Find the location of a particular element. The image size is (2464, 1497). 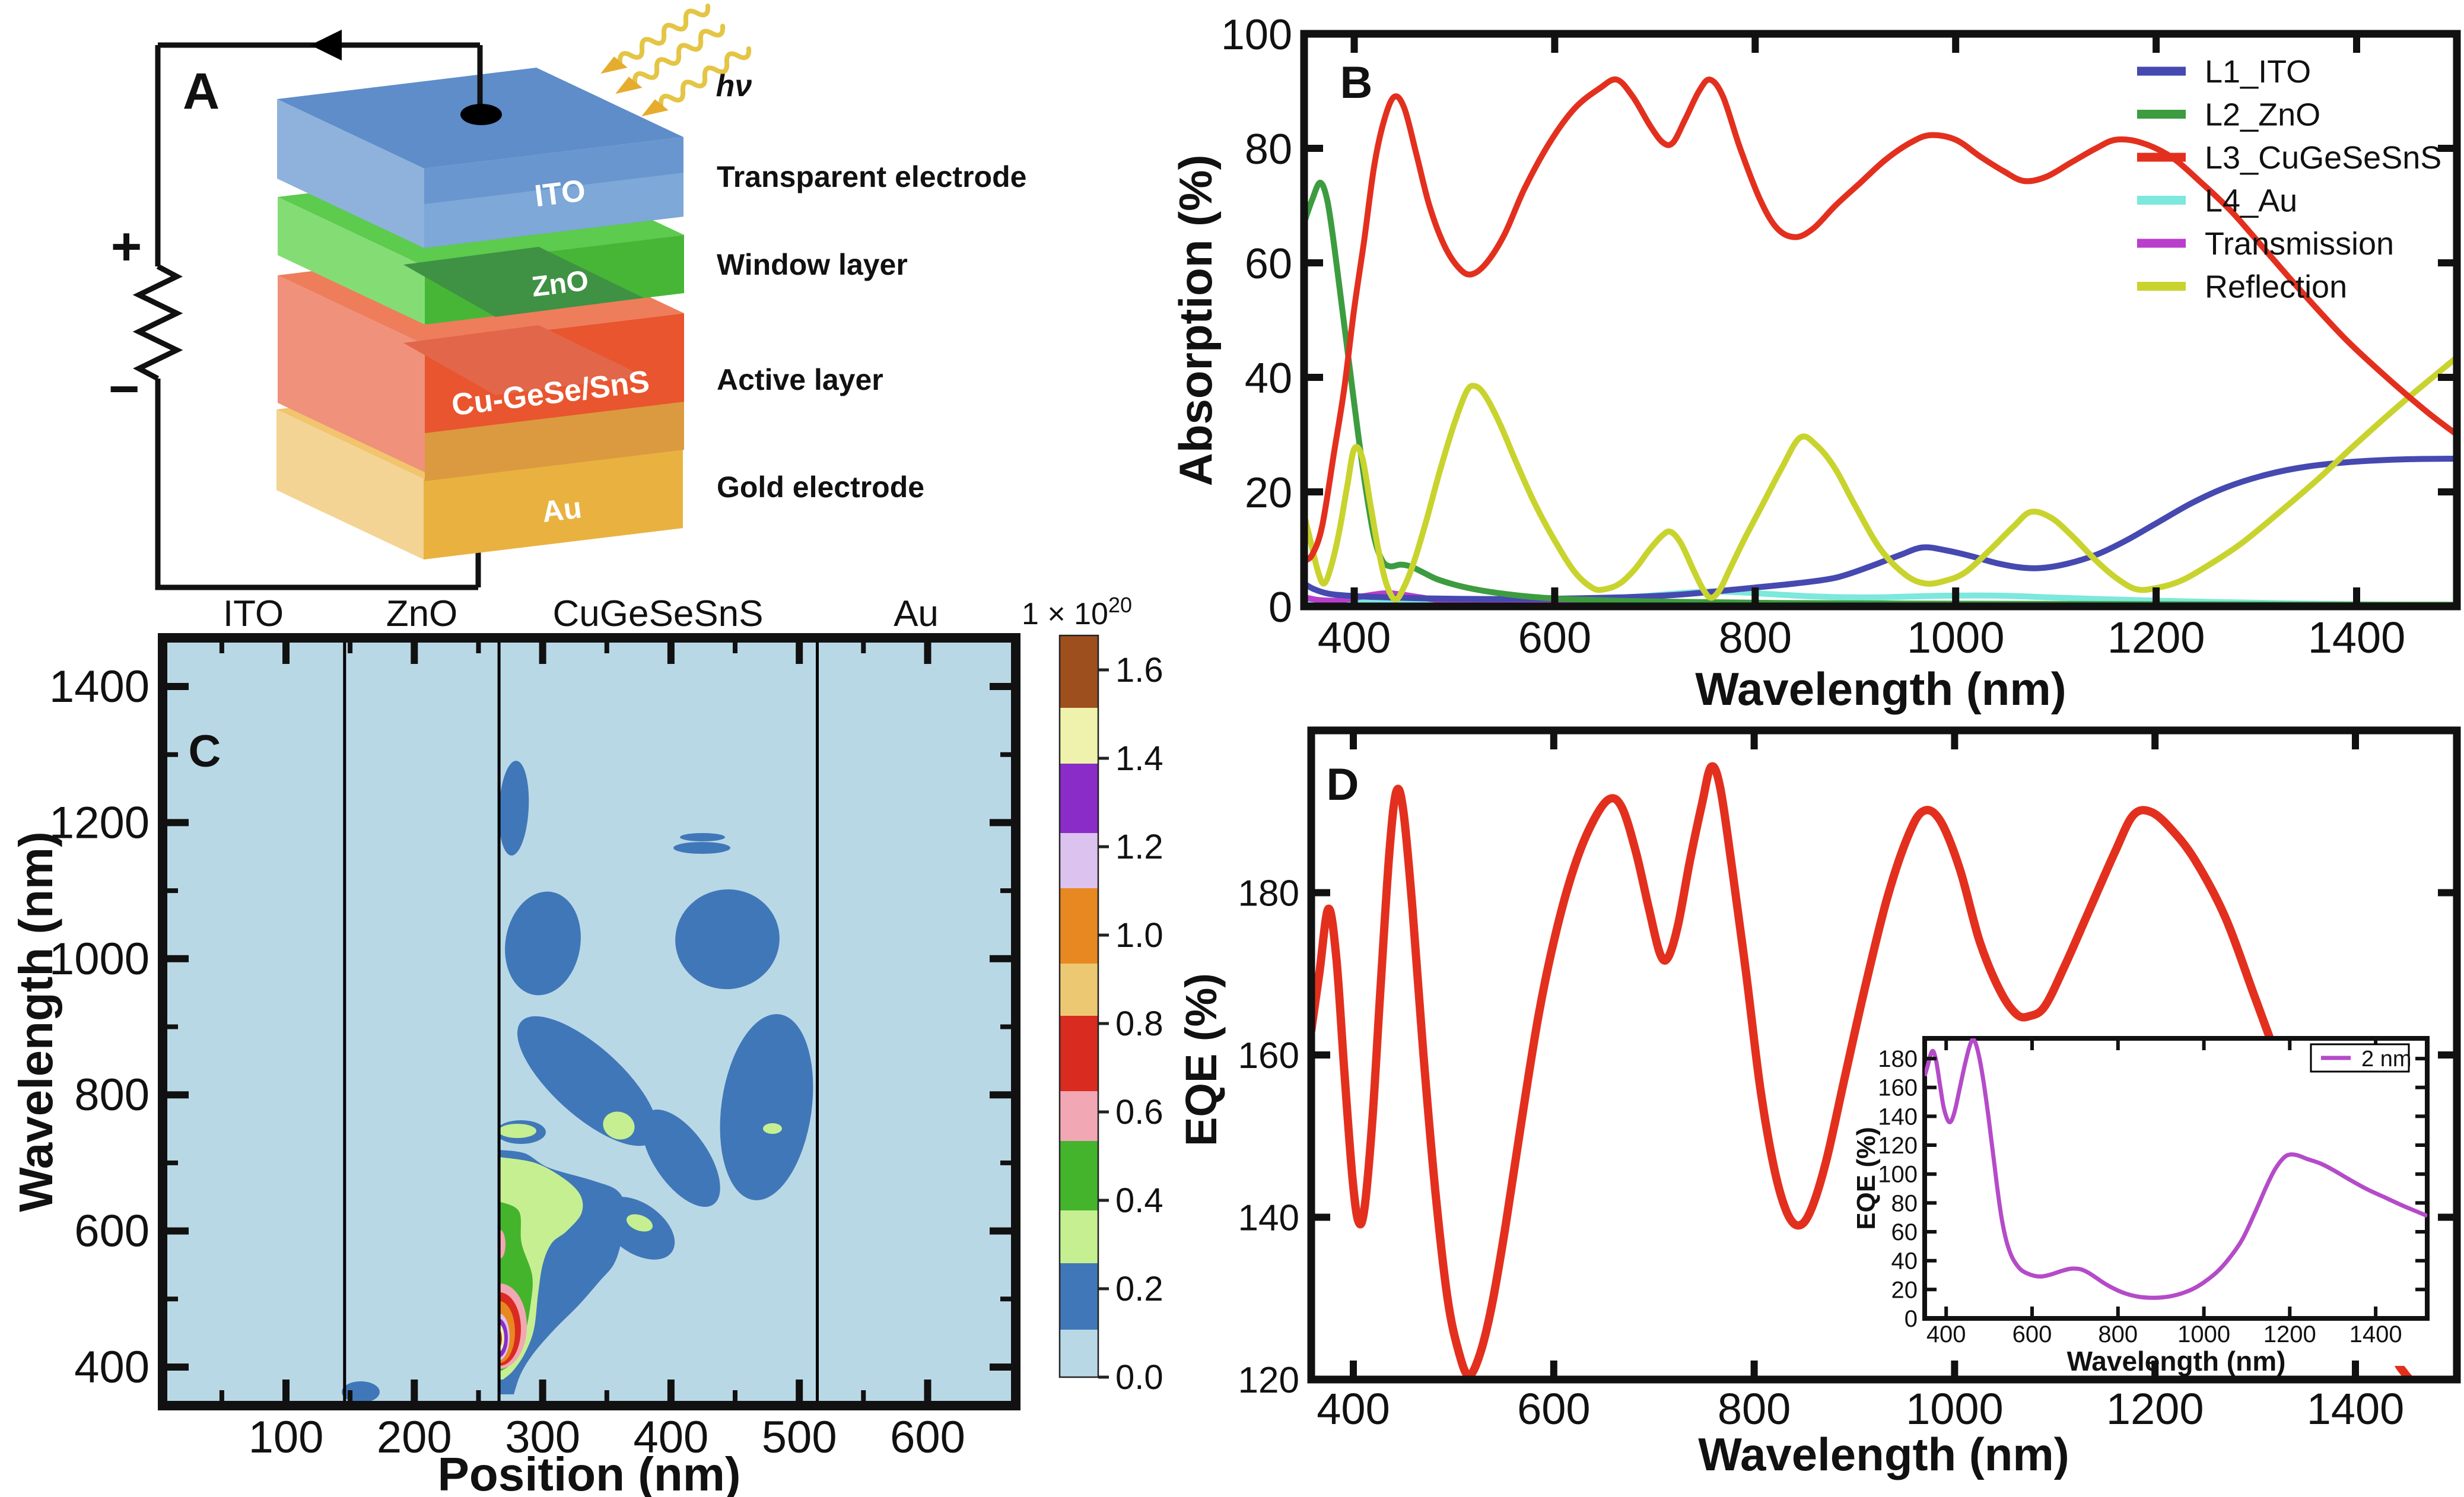

svg-text: L1_ITO is located at coordinates (2258, 72).